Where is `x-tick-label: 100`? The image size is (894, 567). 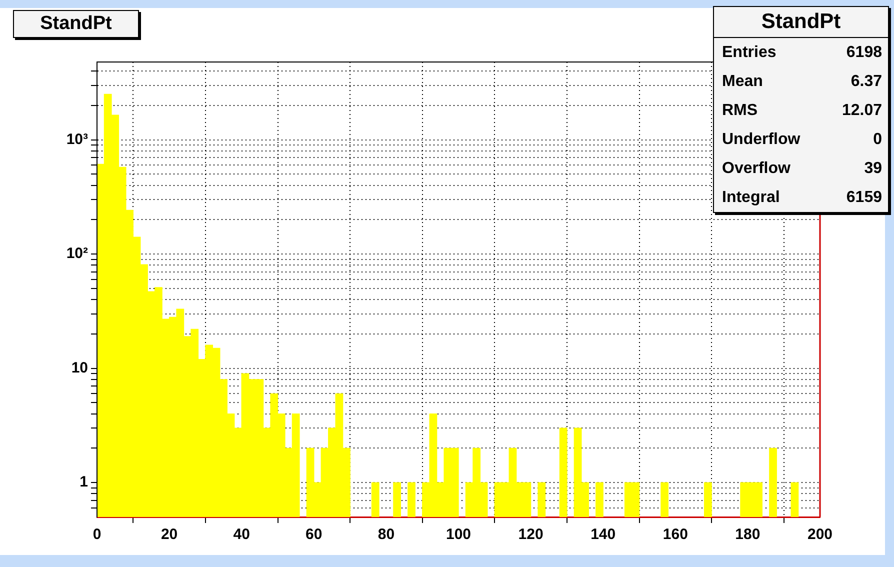
x-tick-label: 100 is located at coordinates (459, 535).